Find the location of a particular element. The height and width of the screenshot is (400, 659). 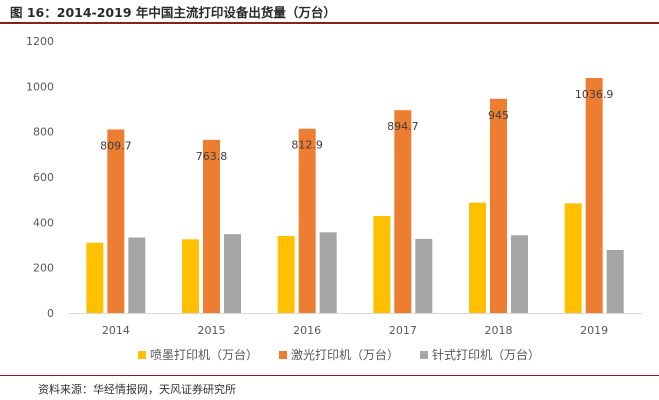

legend-label: 针式打印机（万台） is located at coordinates (486, 354).